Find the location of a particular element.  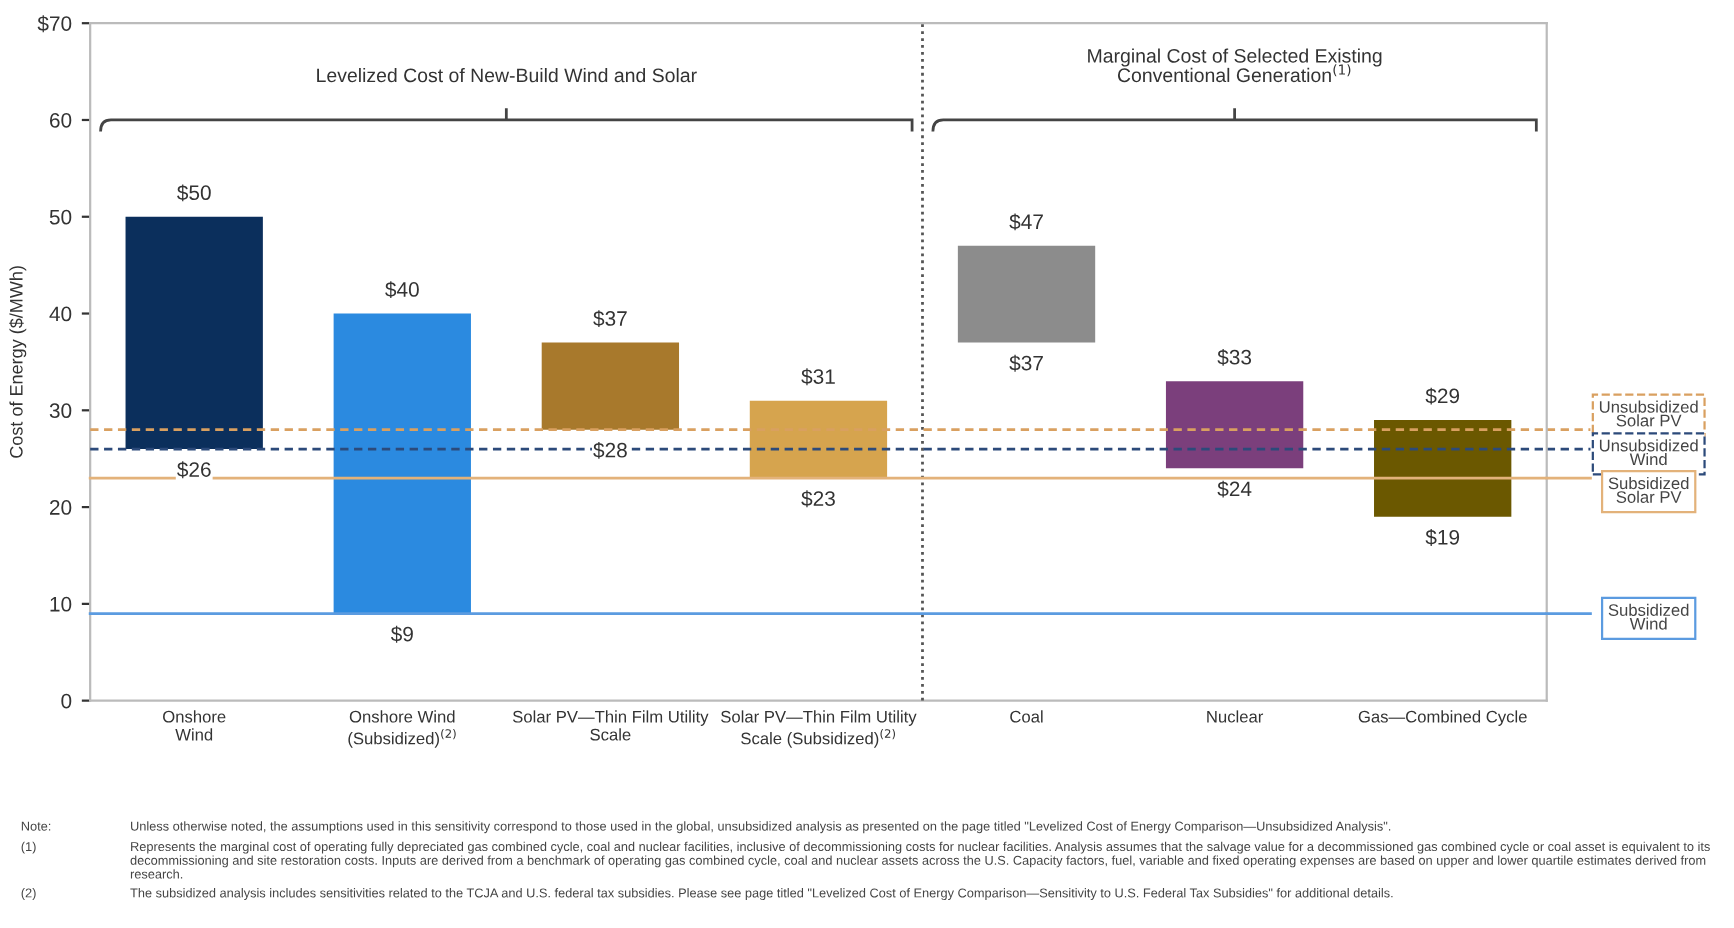

annotation: $28 is located at coordinates (610, 450).